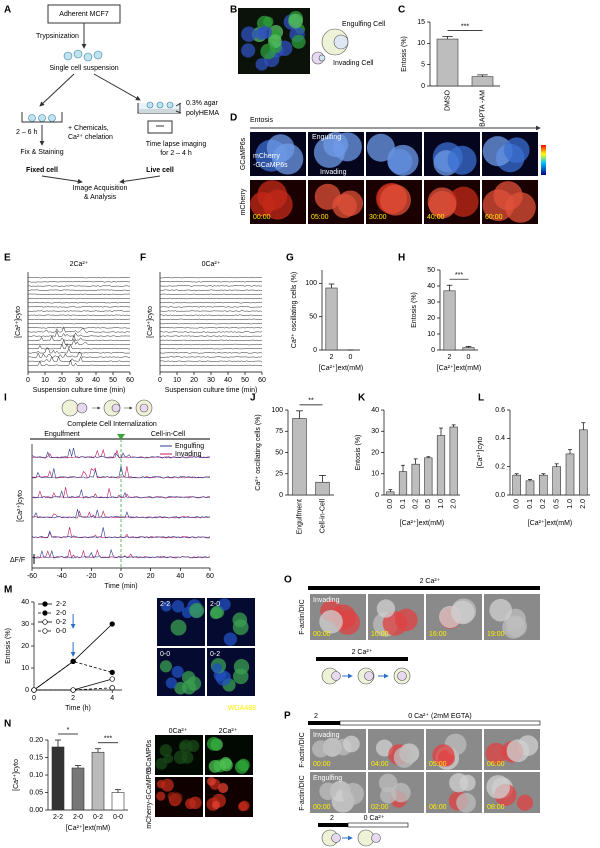 This screenshot has height=848, width=600. Describe the element at coordinates (423, 65) in the screenshot. I see `y-tick-label: 5` at that location.